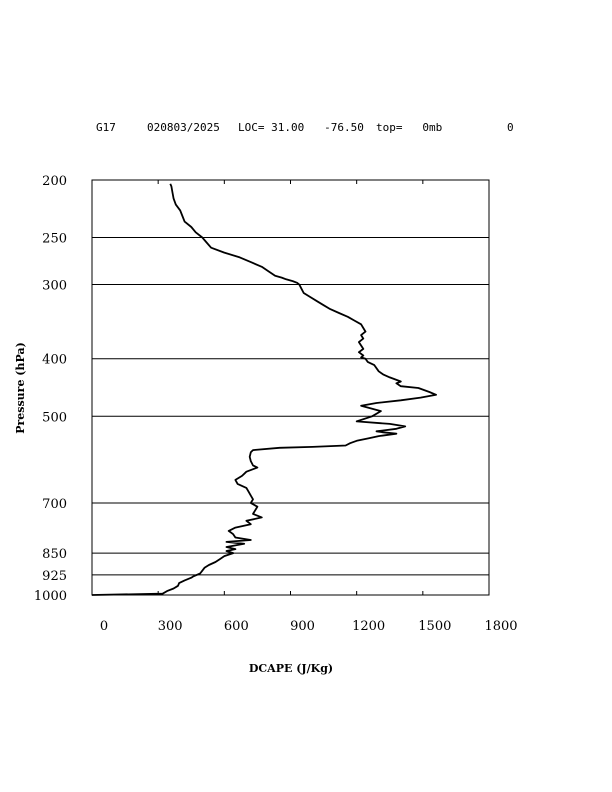  What do you see at coordinates (54, 554) in the screenshot?
I see `y-tick-label: 850` at bounding box center [54, 554].